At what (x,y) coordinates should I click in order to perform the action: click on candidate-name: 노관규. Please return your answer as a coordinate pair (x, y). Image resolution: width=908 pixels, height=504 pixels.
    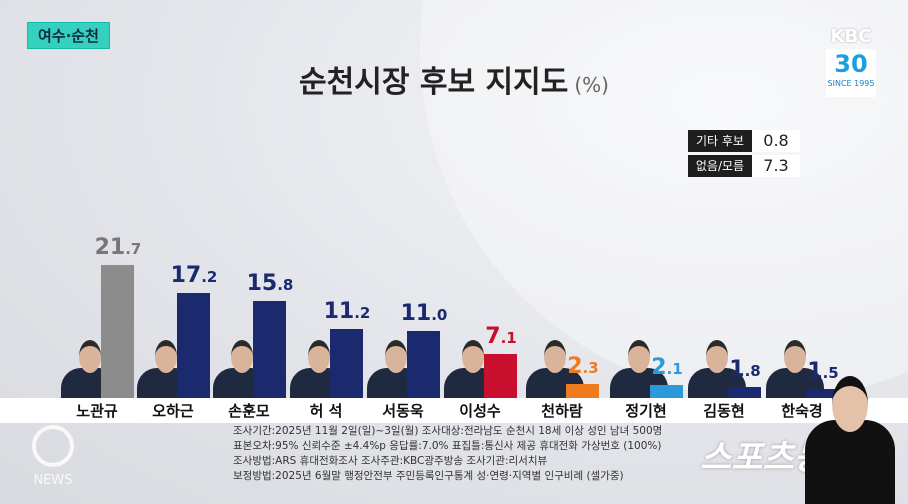
    Looking at the image, I should click on (97, 411).